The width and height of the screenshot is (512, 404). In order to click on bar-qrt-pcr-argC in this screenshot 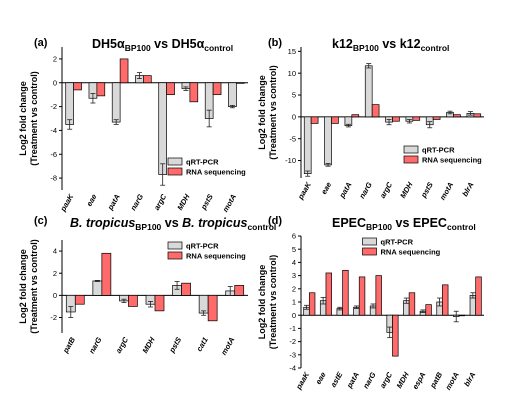, I will do `click(162, 128)`.